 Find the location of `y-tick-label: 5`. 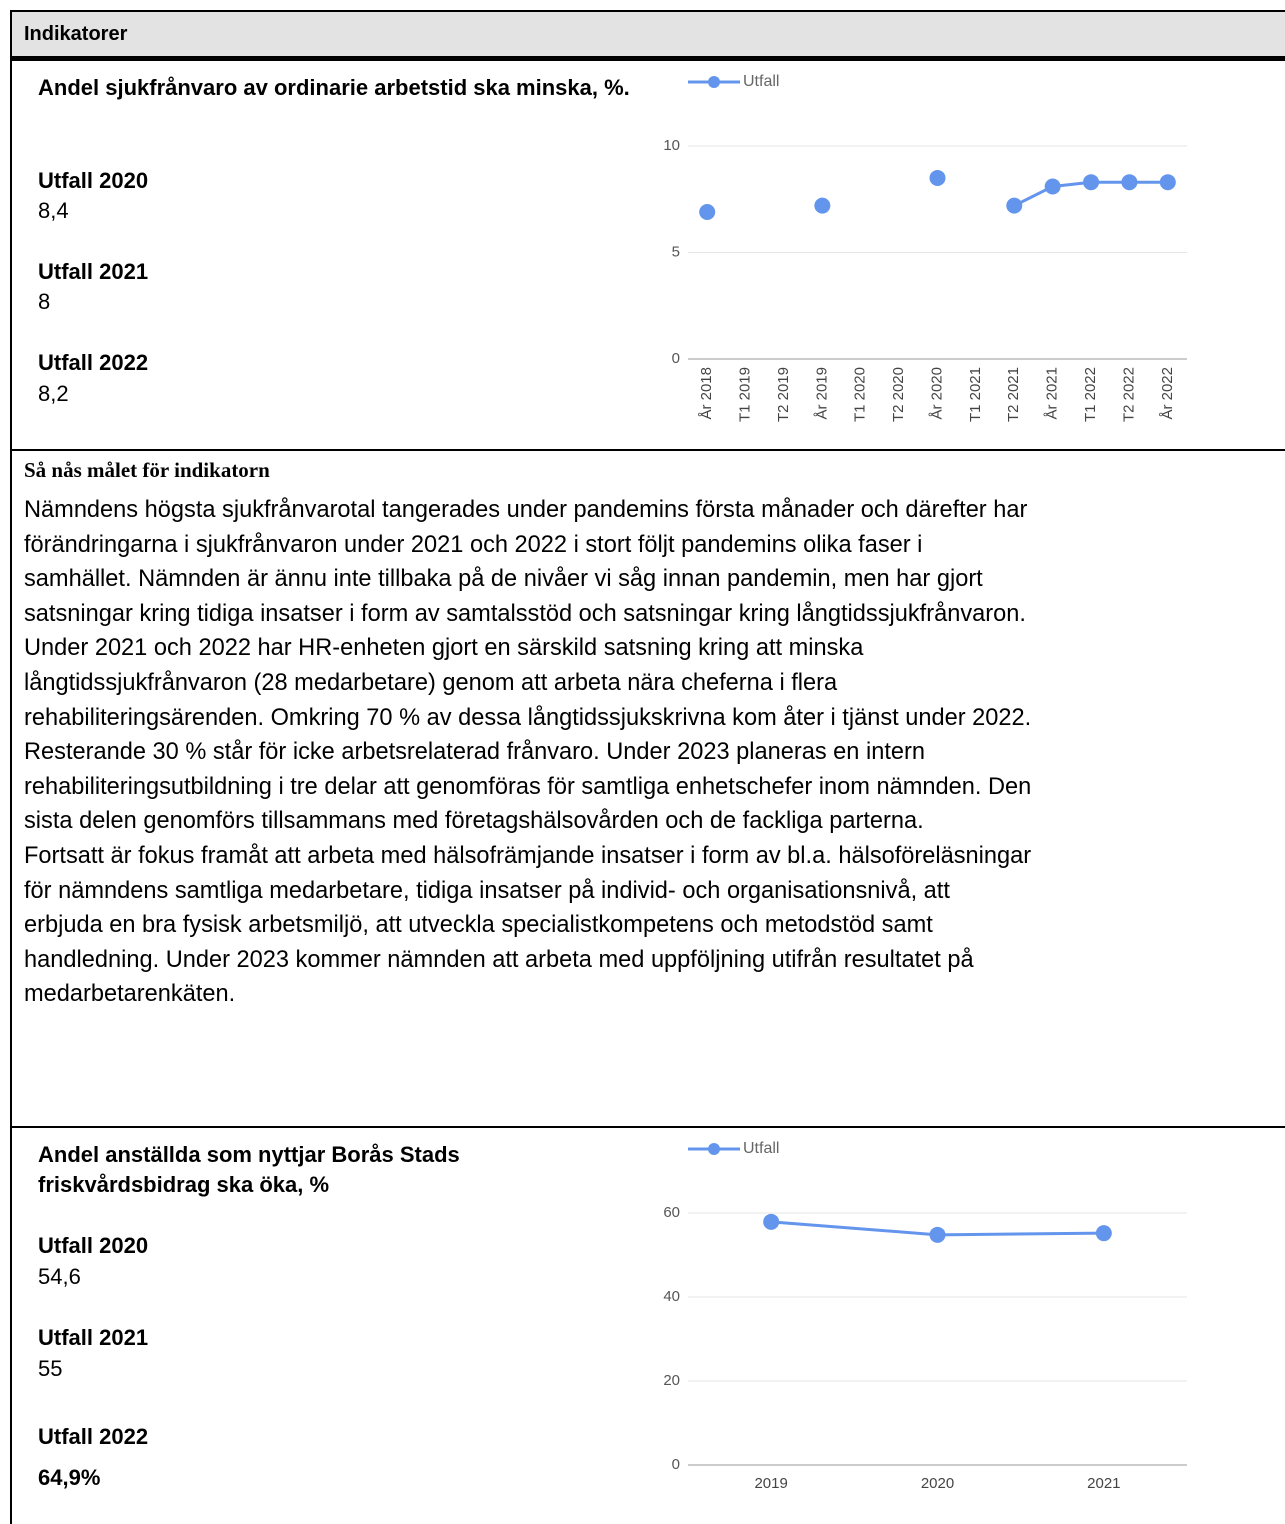

y-tick-label: 5 is located at coordinates (676, 251).